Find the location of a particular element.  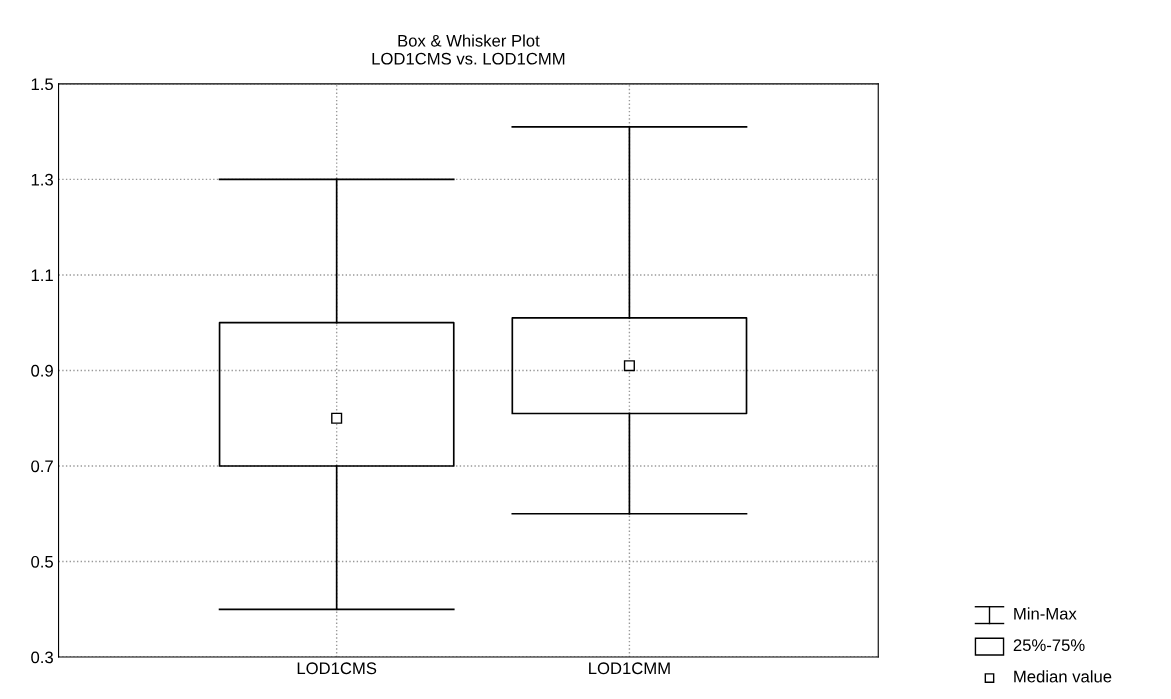

chart-title: Box & Whisker Plot LOD1CMS vs. LOD1CMM is located at coordinates (468, 49).